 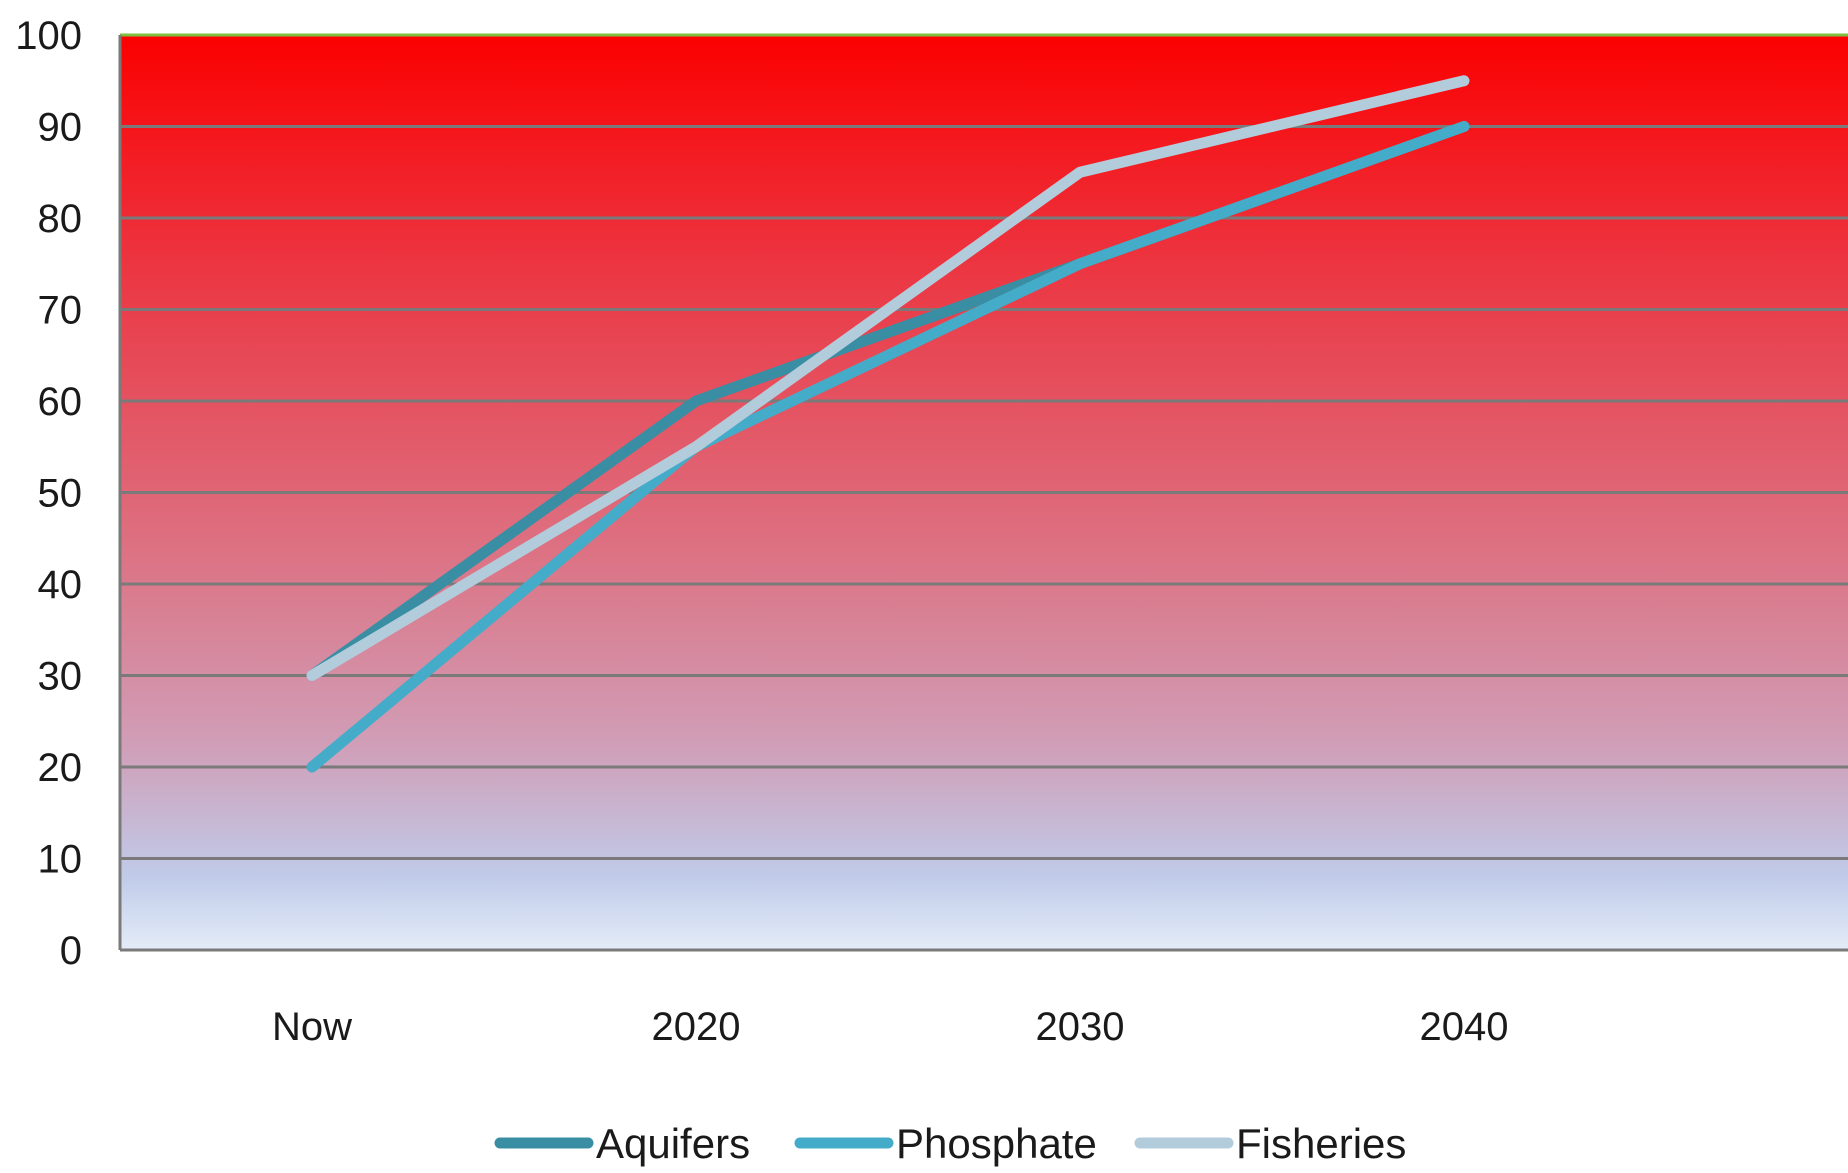 I want to click on data-point-aquifers, so click(x=696, y=401).